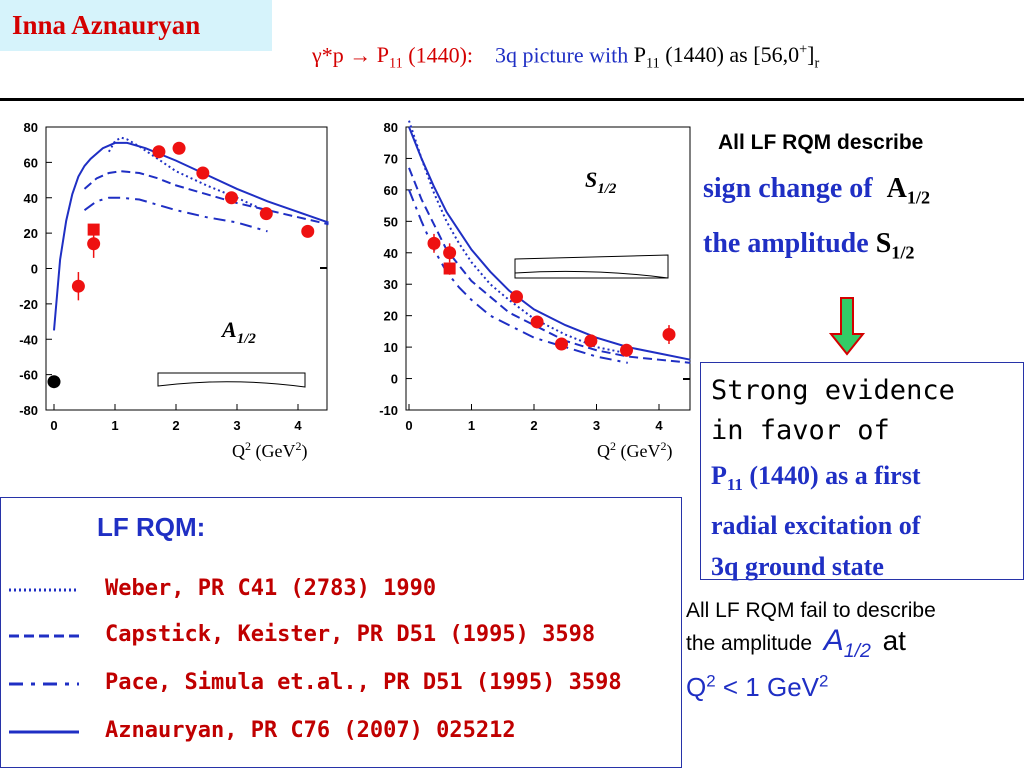 This screenshot has height=768, width=1024. I want to click on S-xtick-label: 1, so click(471, 425).